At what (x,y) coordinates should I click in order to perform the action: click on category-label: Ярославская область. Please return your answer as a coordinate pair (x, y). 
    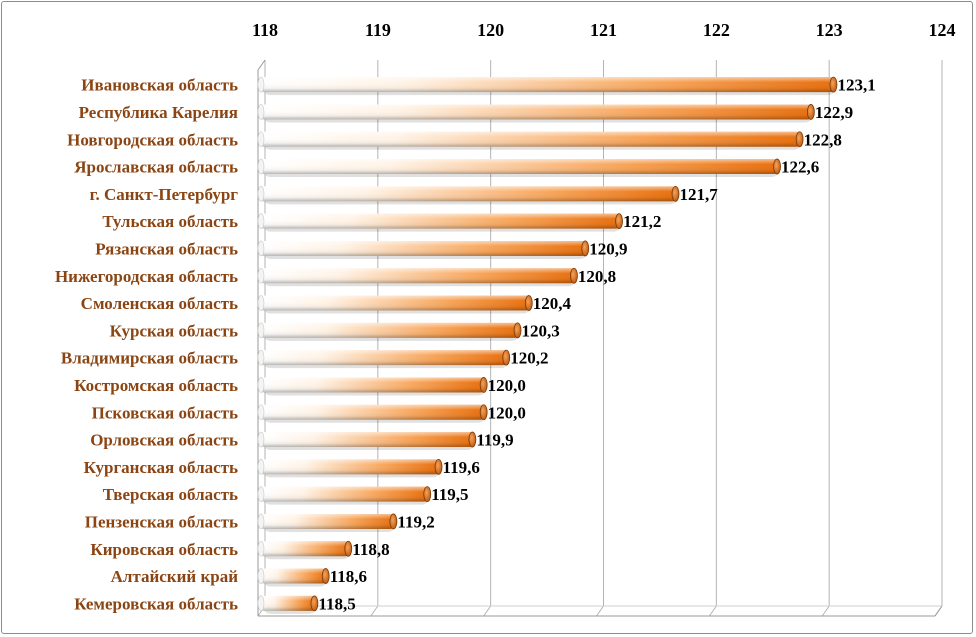
    Looking at the image, I should click on (156, 167).